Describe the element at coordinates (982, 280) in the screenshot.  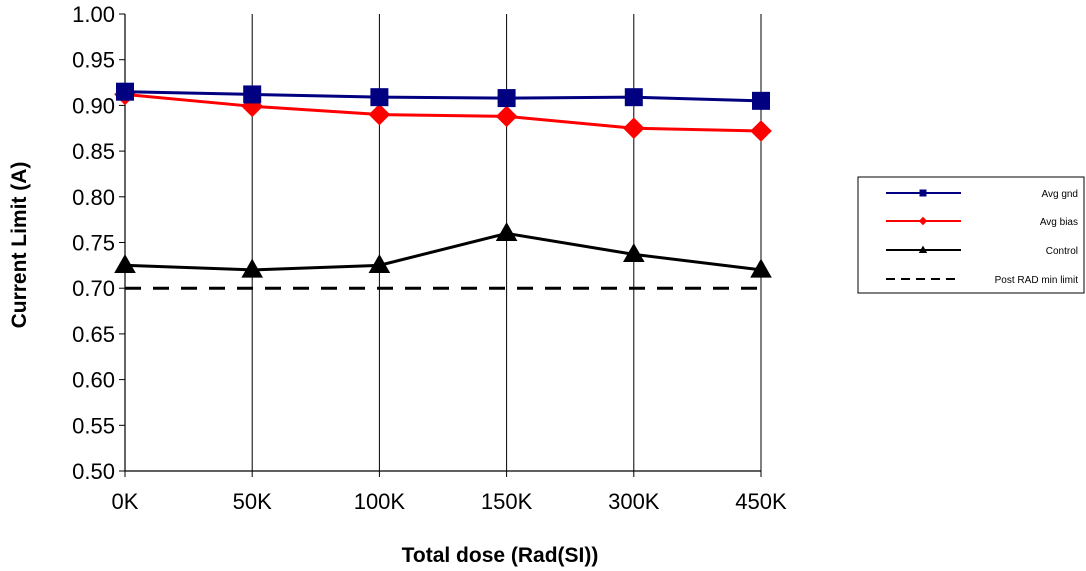
I see `legend-item: Post RAD min limit` at that location.